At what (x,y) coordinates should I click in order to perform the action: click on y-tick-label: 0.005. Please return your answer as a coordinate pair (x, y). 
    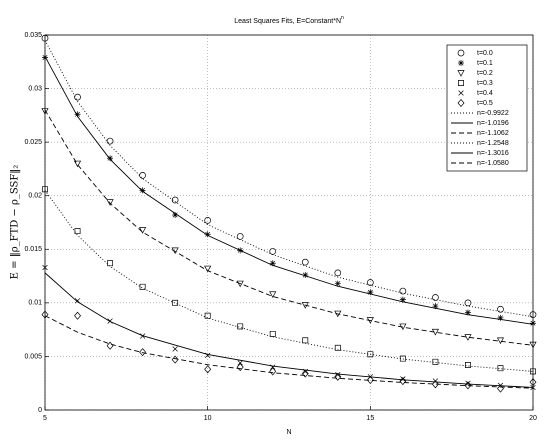
    Looking at the image, I should click on (33, 356).